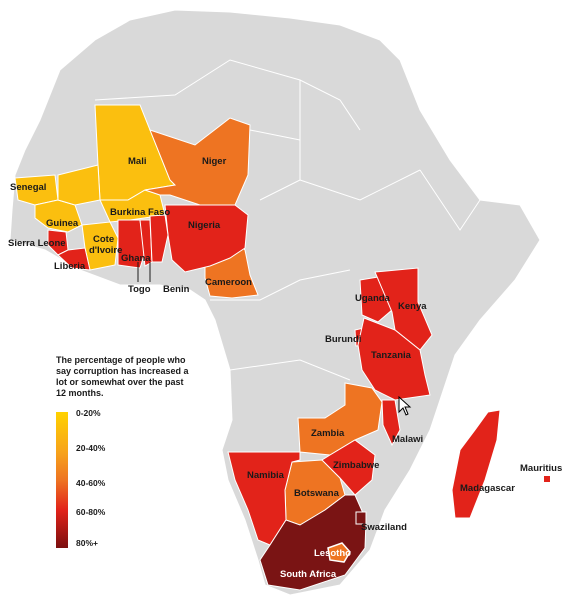 The width and height of the screenshot is (567, 600). I want to click on label-burundi: Burundi, so click(343, 339).